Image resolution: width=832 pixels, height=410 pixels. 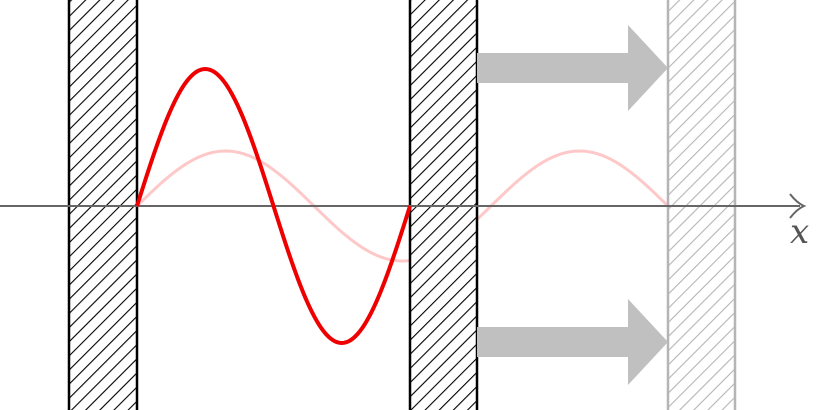 I want to click on x-axis, so click(x=403, y=206).